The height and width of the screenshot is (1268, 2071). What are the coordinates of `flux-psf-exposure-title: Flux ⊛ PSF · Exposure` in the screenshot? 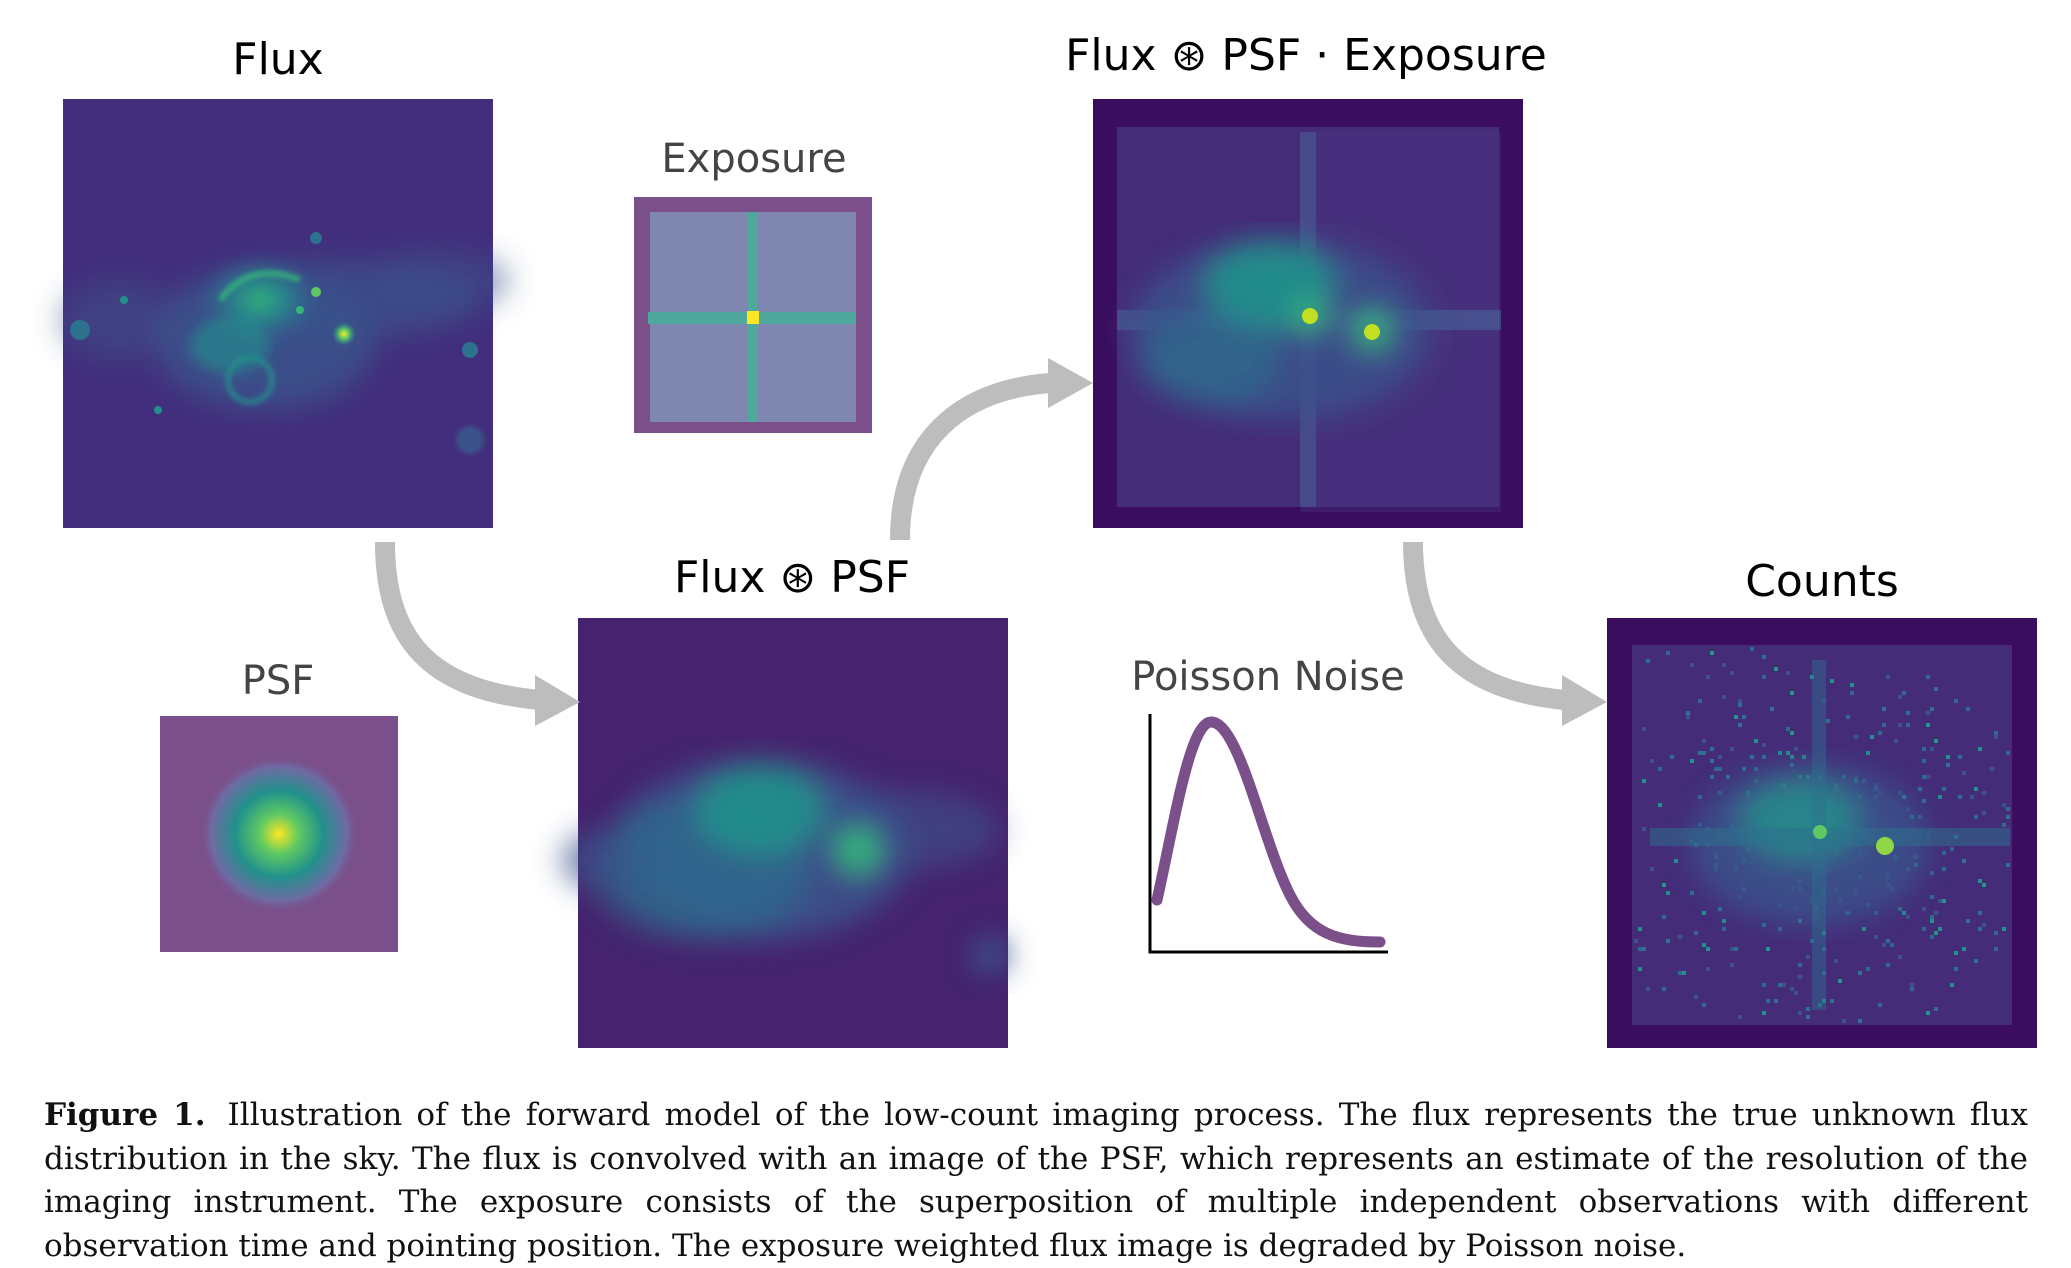 It's located at (1306, 55).